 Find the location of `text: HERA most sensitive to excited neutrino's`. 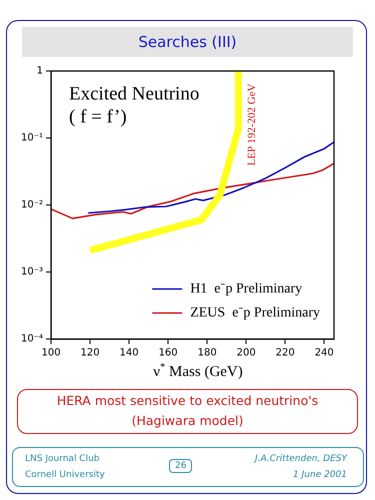

text: HERA most sensitive to excited neutrino's is located at coordinates (187, 400).